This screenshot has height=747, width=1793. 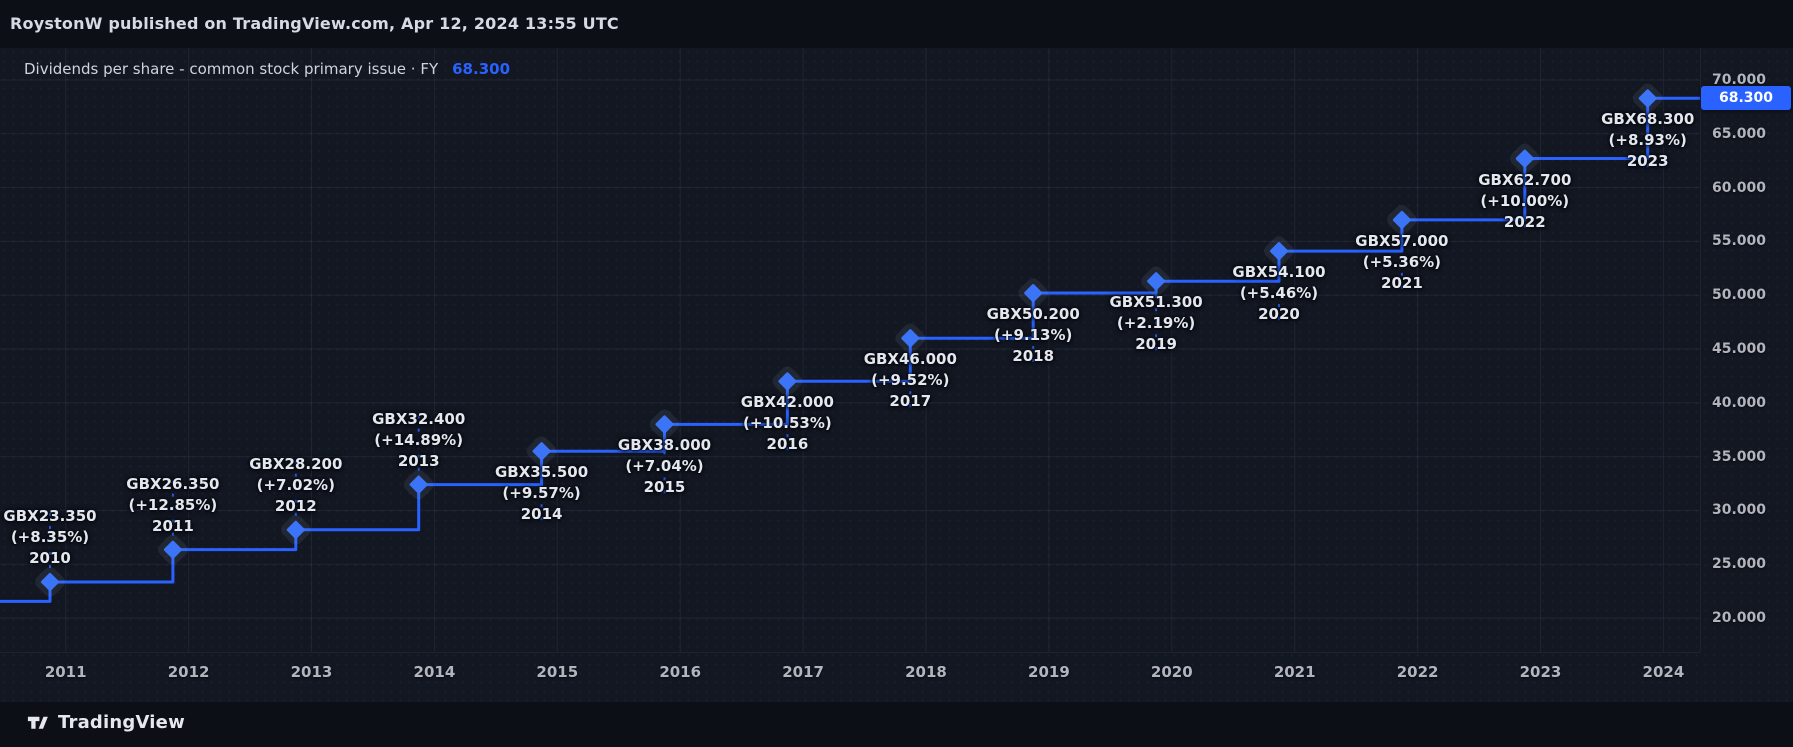 I want to click on price-axis-separator, so click(x=1700, y=350).